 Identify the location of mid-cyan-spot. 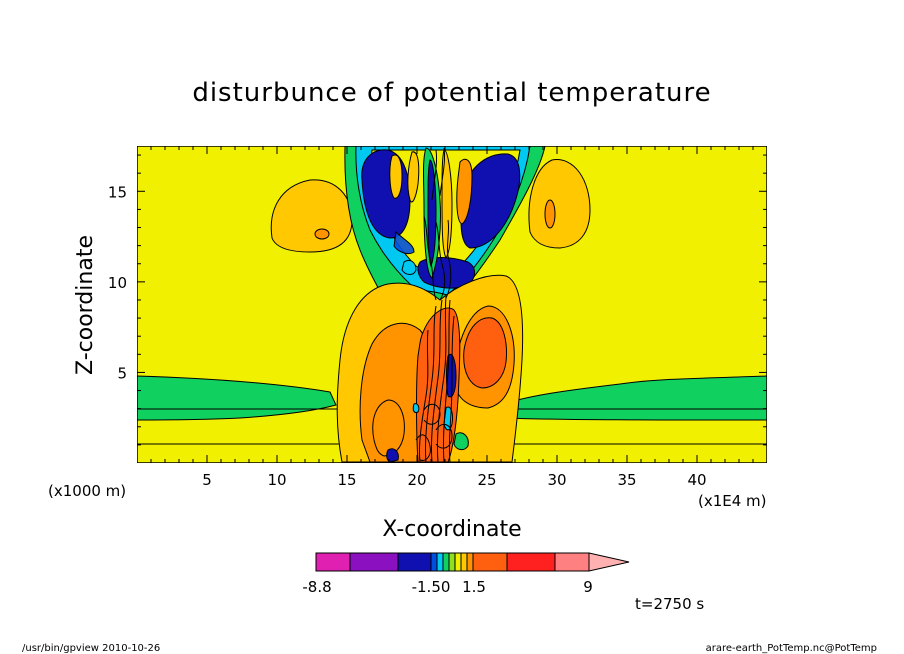
(409, 267).